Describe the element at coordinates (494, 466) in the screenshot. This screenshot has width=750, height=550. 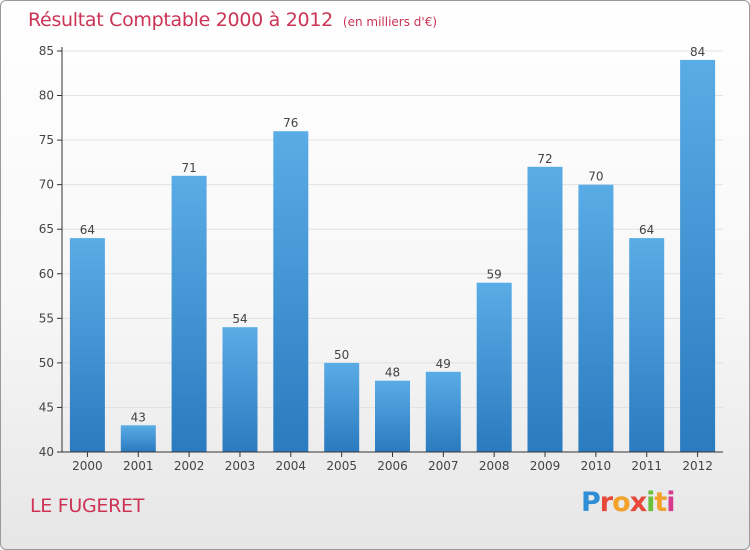
I see `x-tick-label-2008: 2008` at that location.